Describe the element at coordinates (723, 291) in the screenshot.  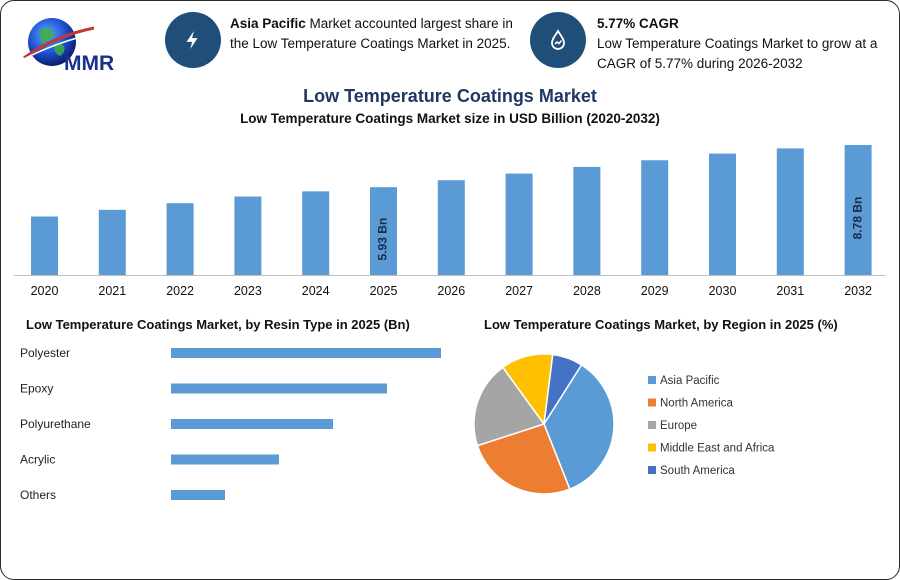
I see `x-tick-label: 2030` at that location.